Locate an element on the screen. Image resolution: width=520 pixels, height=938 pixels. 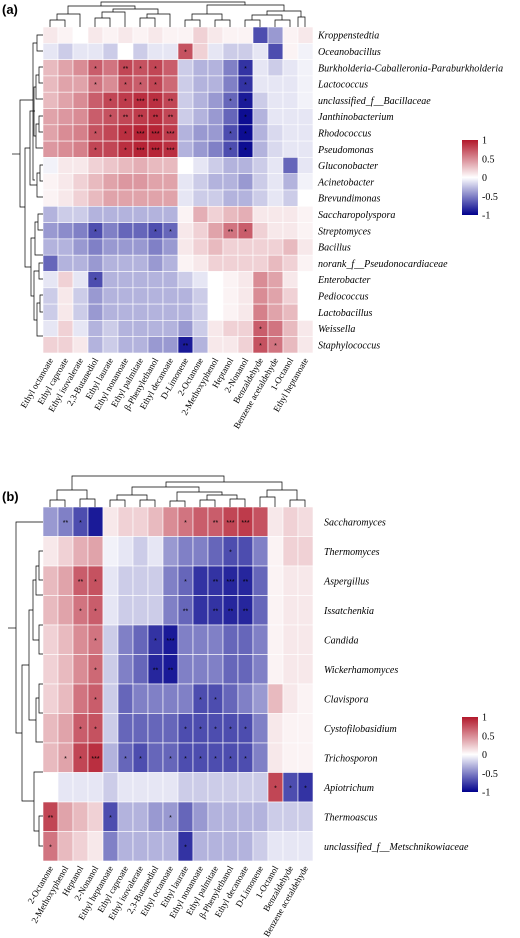
sig-mark-b-9-16: * is located at coordinates (290, 788).